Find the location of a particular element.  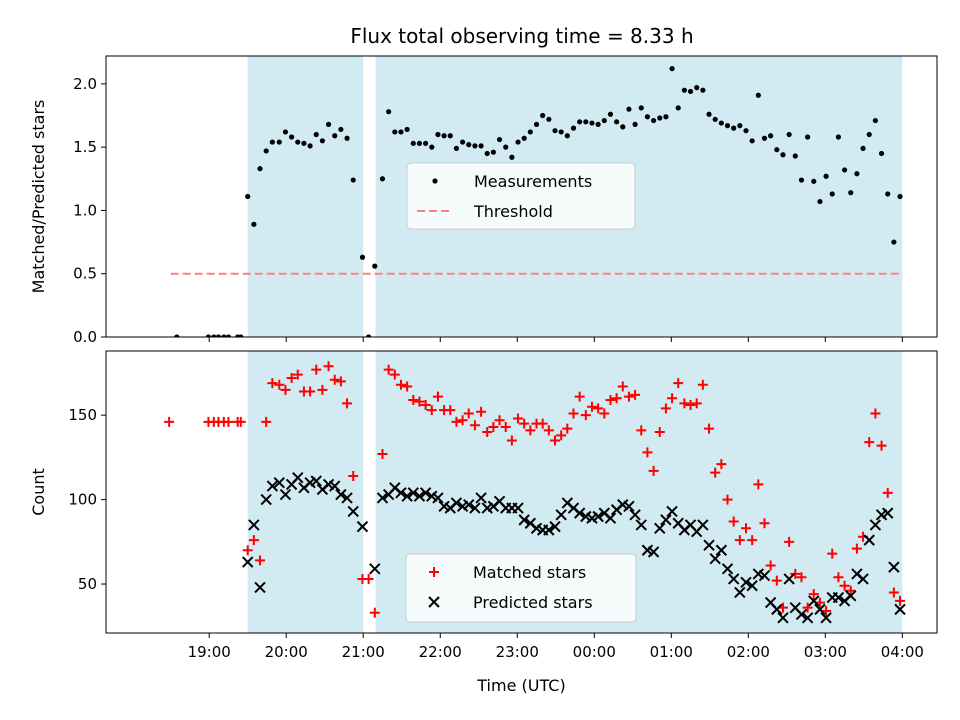

chart-title: Flux total observing time = 8.33 h is located at coordinates (521, 36).